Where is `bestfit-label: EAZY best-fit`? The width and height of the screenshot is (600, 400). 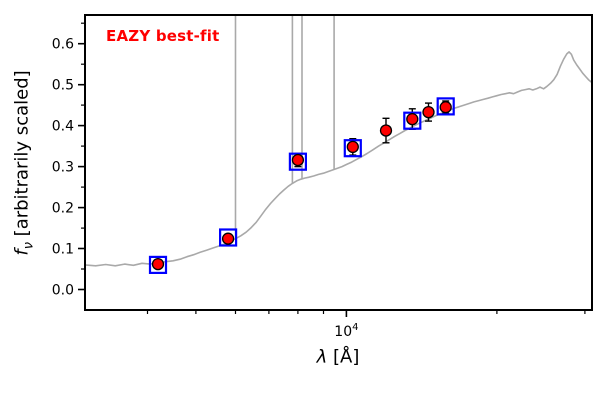 bestfit-label: EAZY best-fit is located at coordinates (163, 36).